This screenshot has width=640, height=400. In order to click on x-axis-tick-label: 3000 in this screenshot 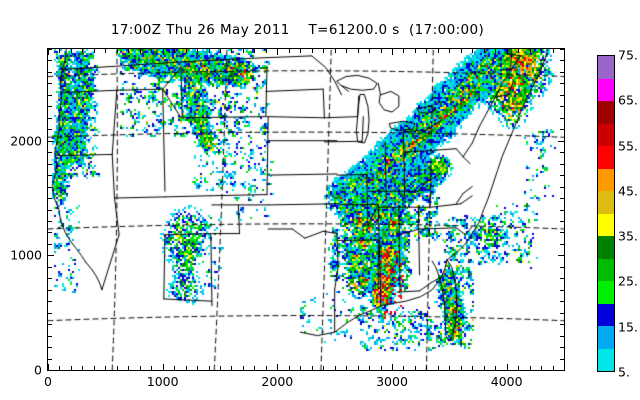, I will do `click(392, 381)`.